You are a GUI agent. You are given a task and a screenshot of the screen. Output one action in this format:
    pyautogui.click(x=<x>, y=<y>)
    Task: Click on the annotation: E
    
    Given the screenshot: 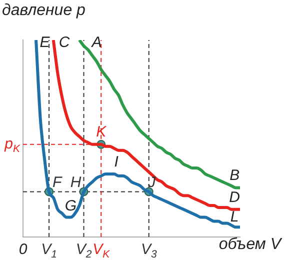 What is the action you would take?
    pyautogui.click(x=45, y=43)
    